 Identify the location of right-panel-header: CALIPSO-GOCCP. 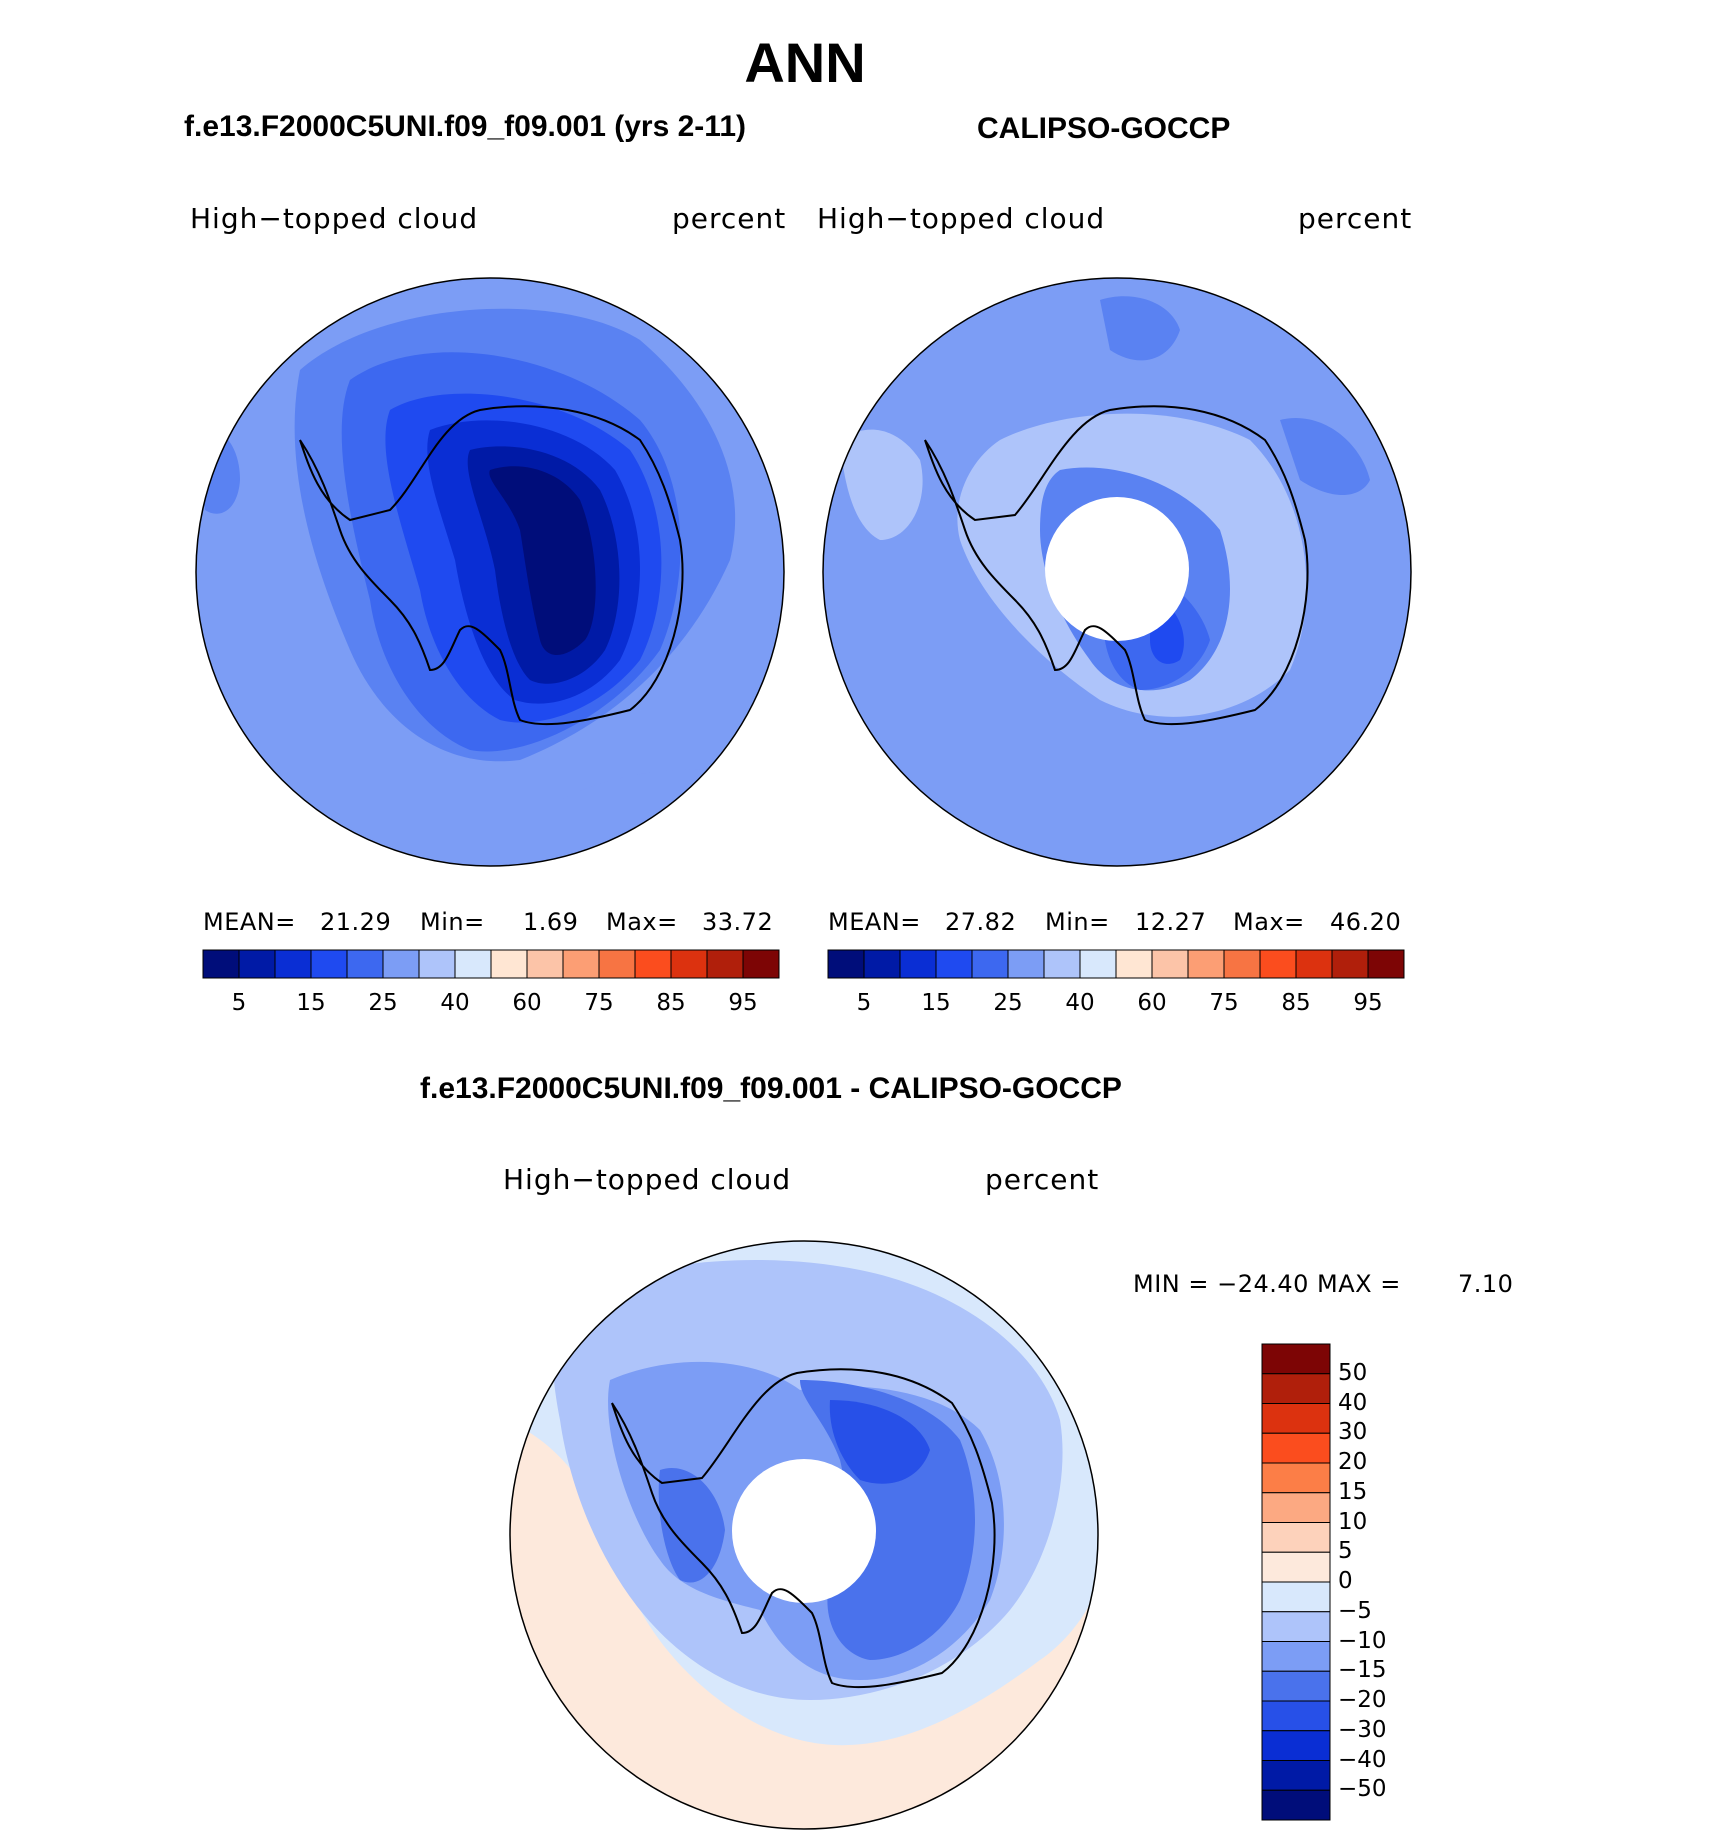
(1104, 128).